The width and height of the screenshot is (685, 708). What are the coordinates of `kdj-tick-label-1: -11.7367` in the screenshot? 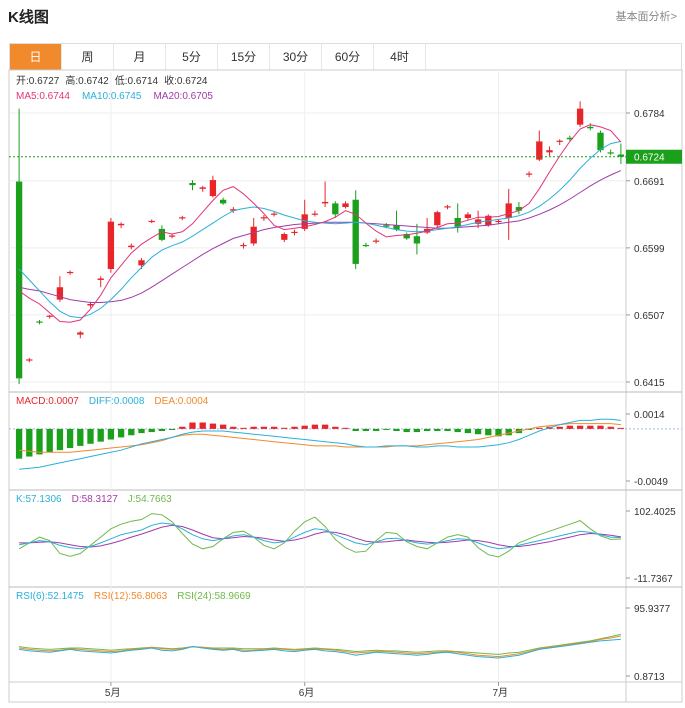 It's located at (653, 579).